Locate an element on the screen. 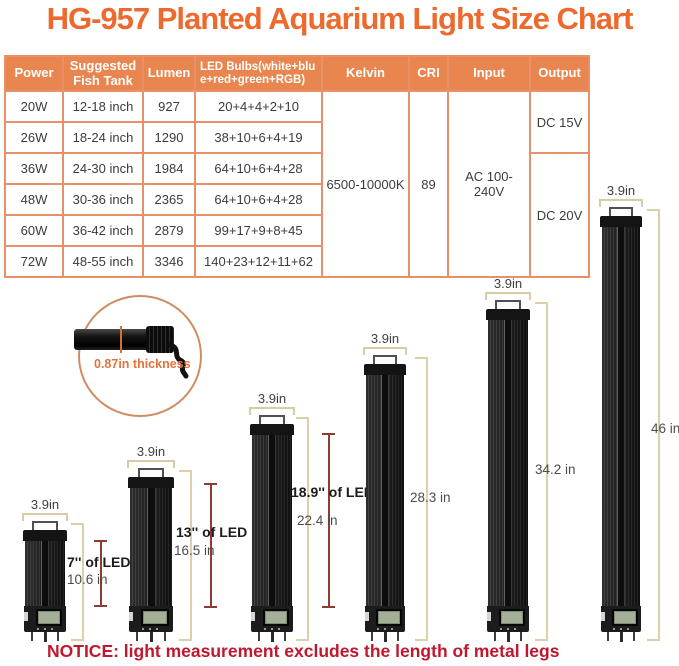 Image resolution: width=679 pixels, height=666 pixels. bulbs-cell: 38+10+6+4+19 is located at coordinates (258, 137).